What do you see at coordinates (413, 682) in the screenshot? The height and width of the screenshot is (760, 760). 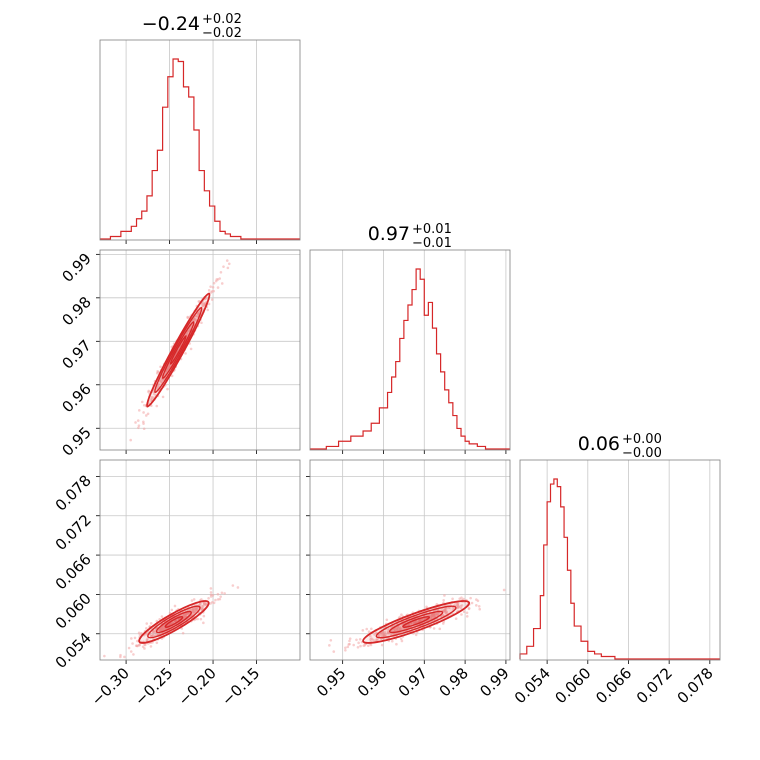 I see `x-tick-label: 0.97` at bounding box center [413, 682].